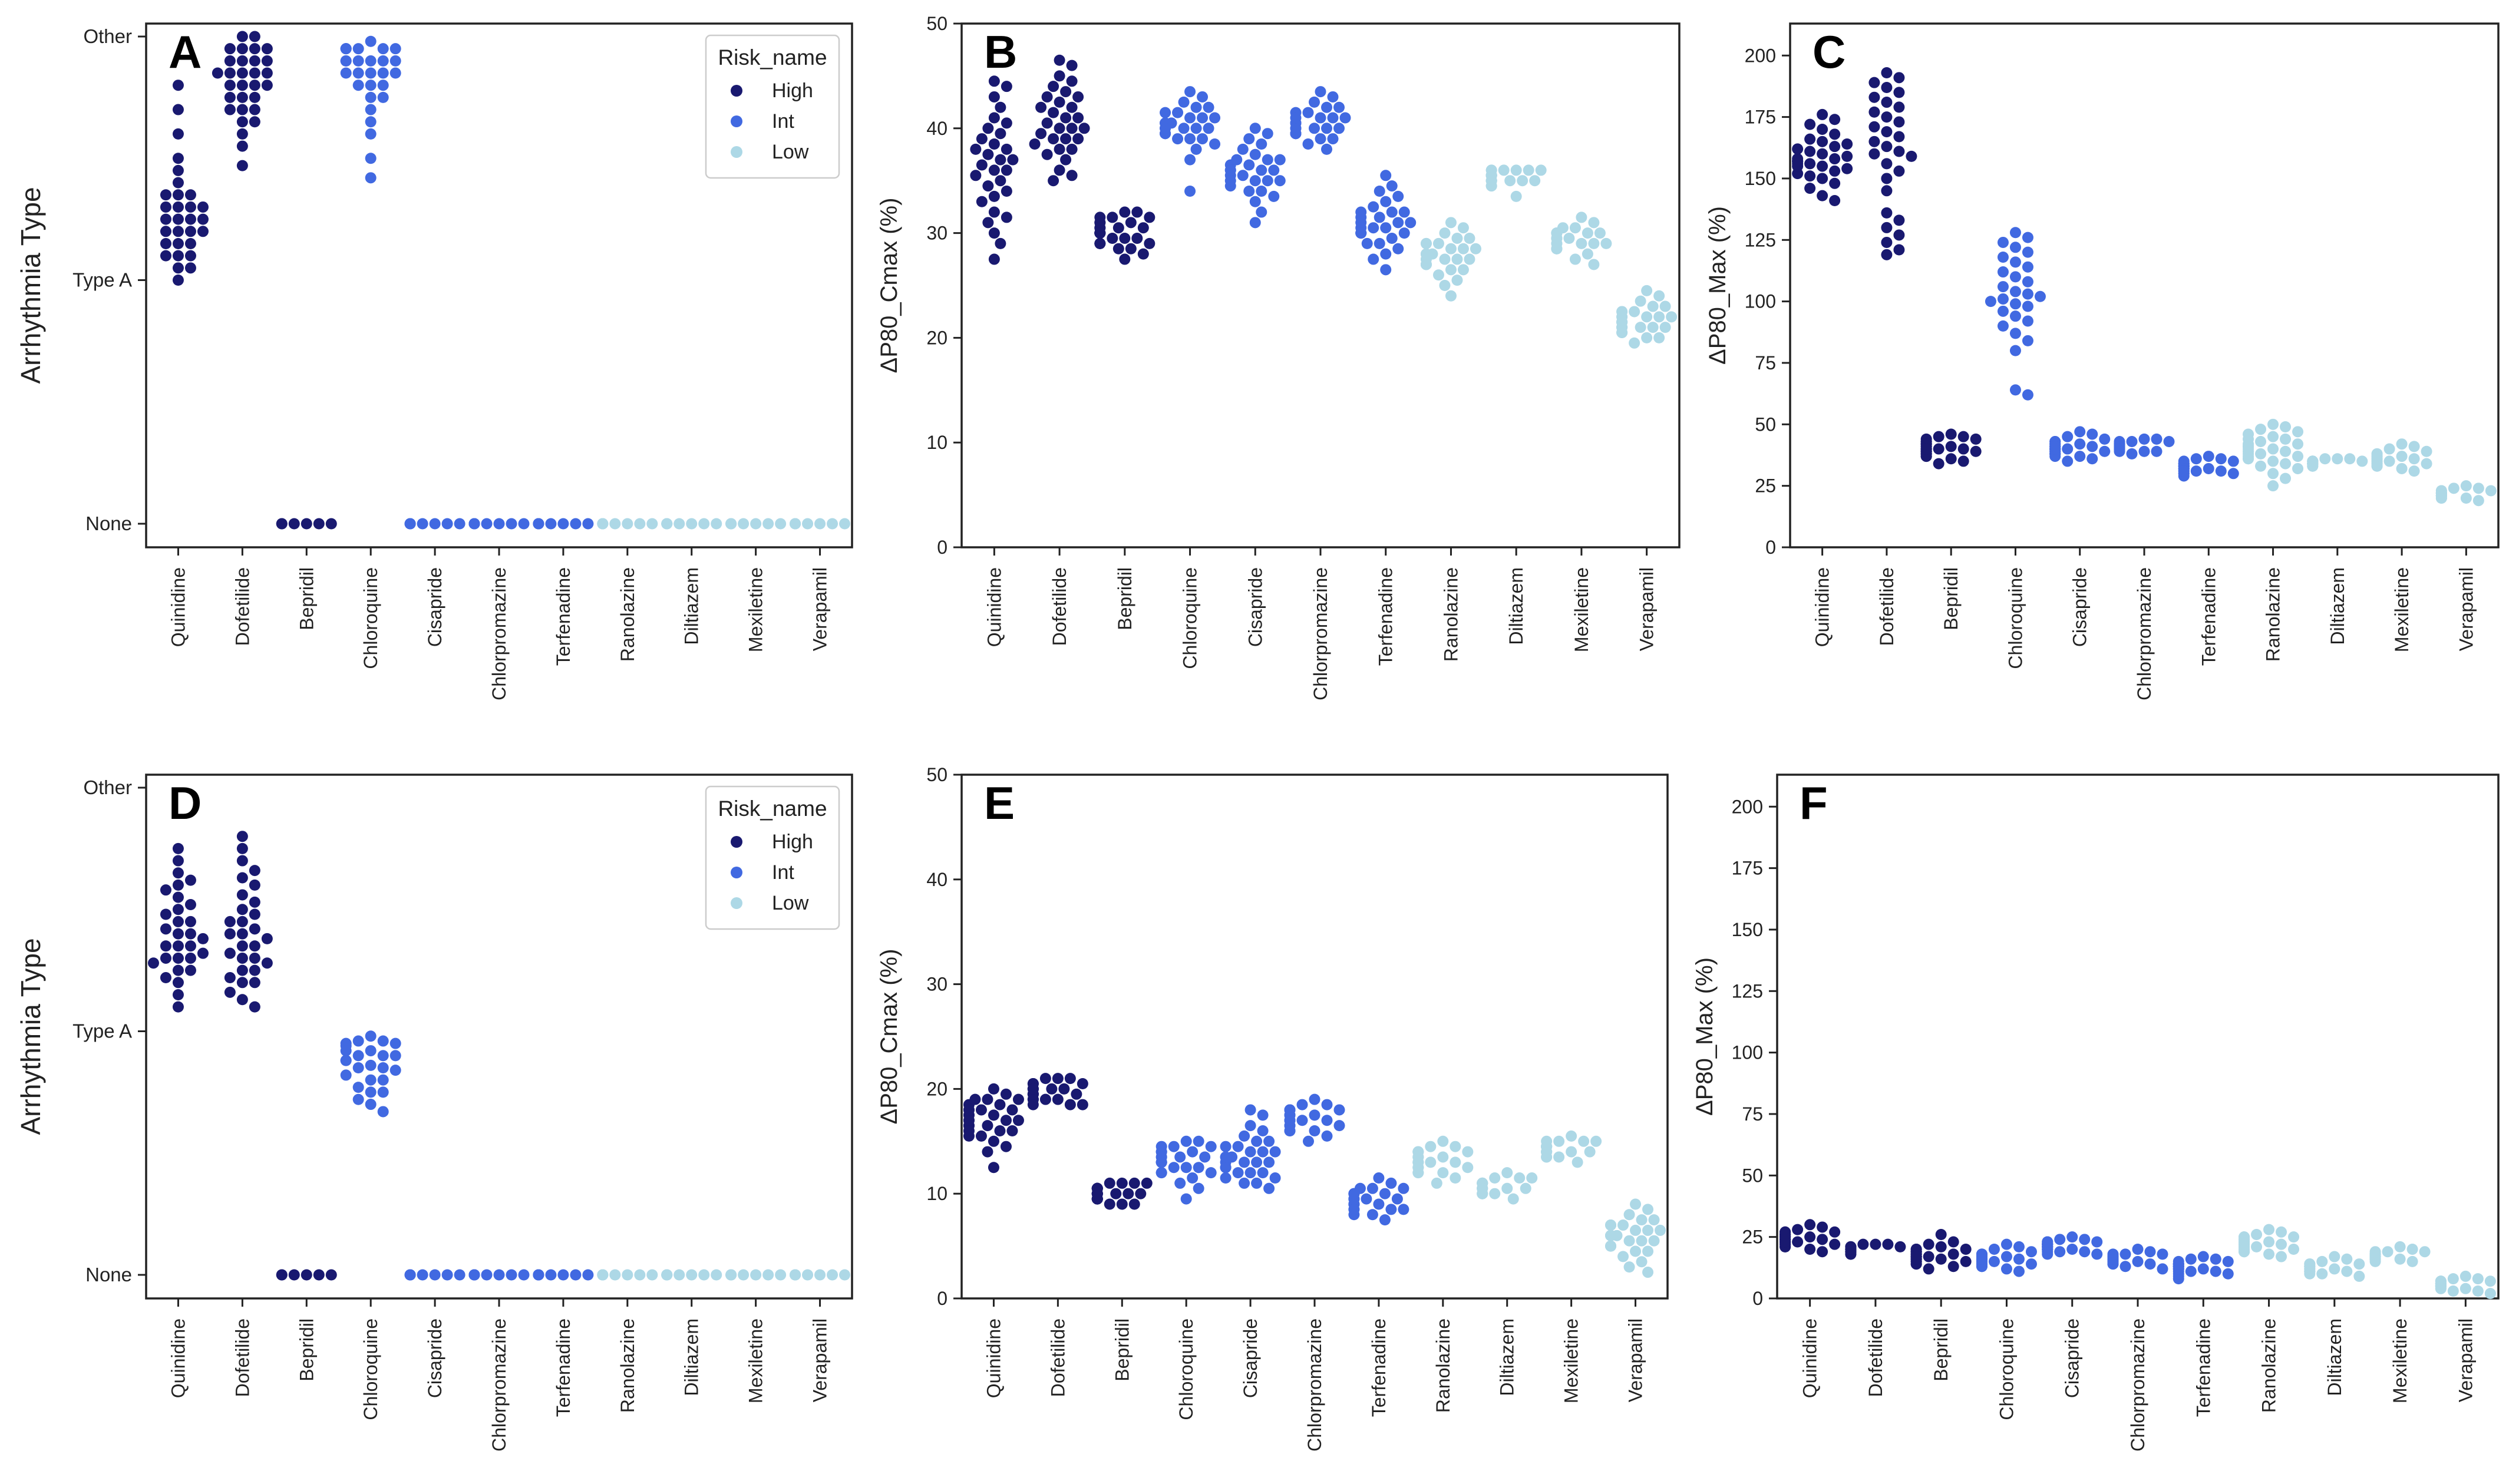 This screenshot has width=2519, height=1484. I want to click on y-tick-label: 200, so click(1747, 806).